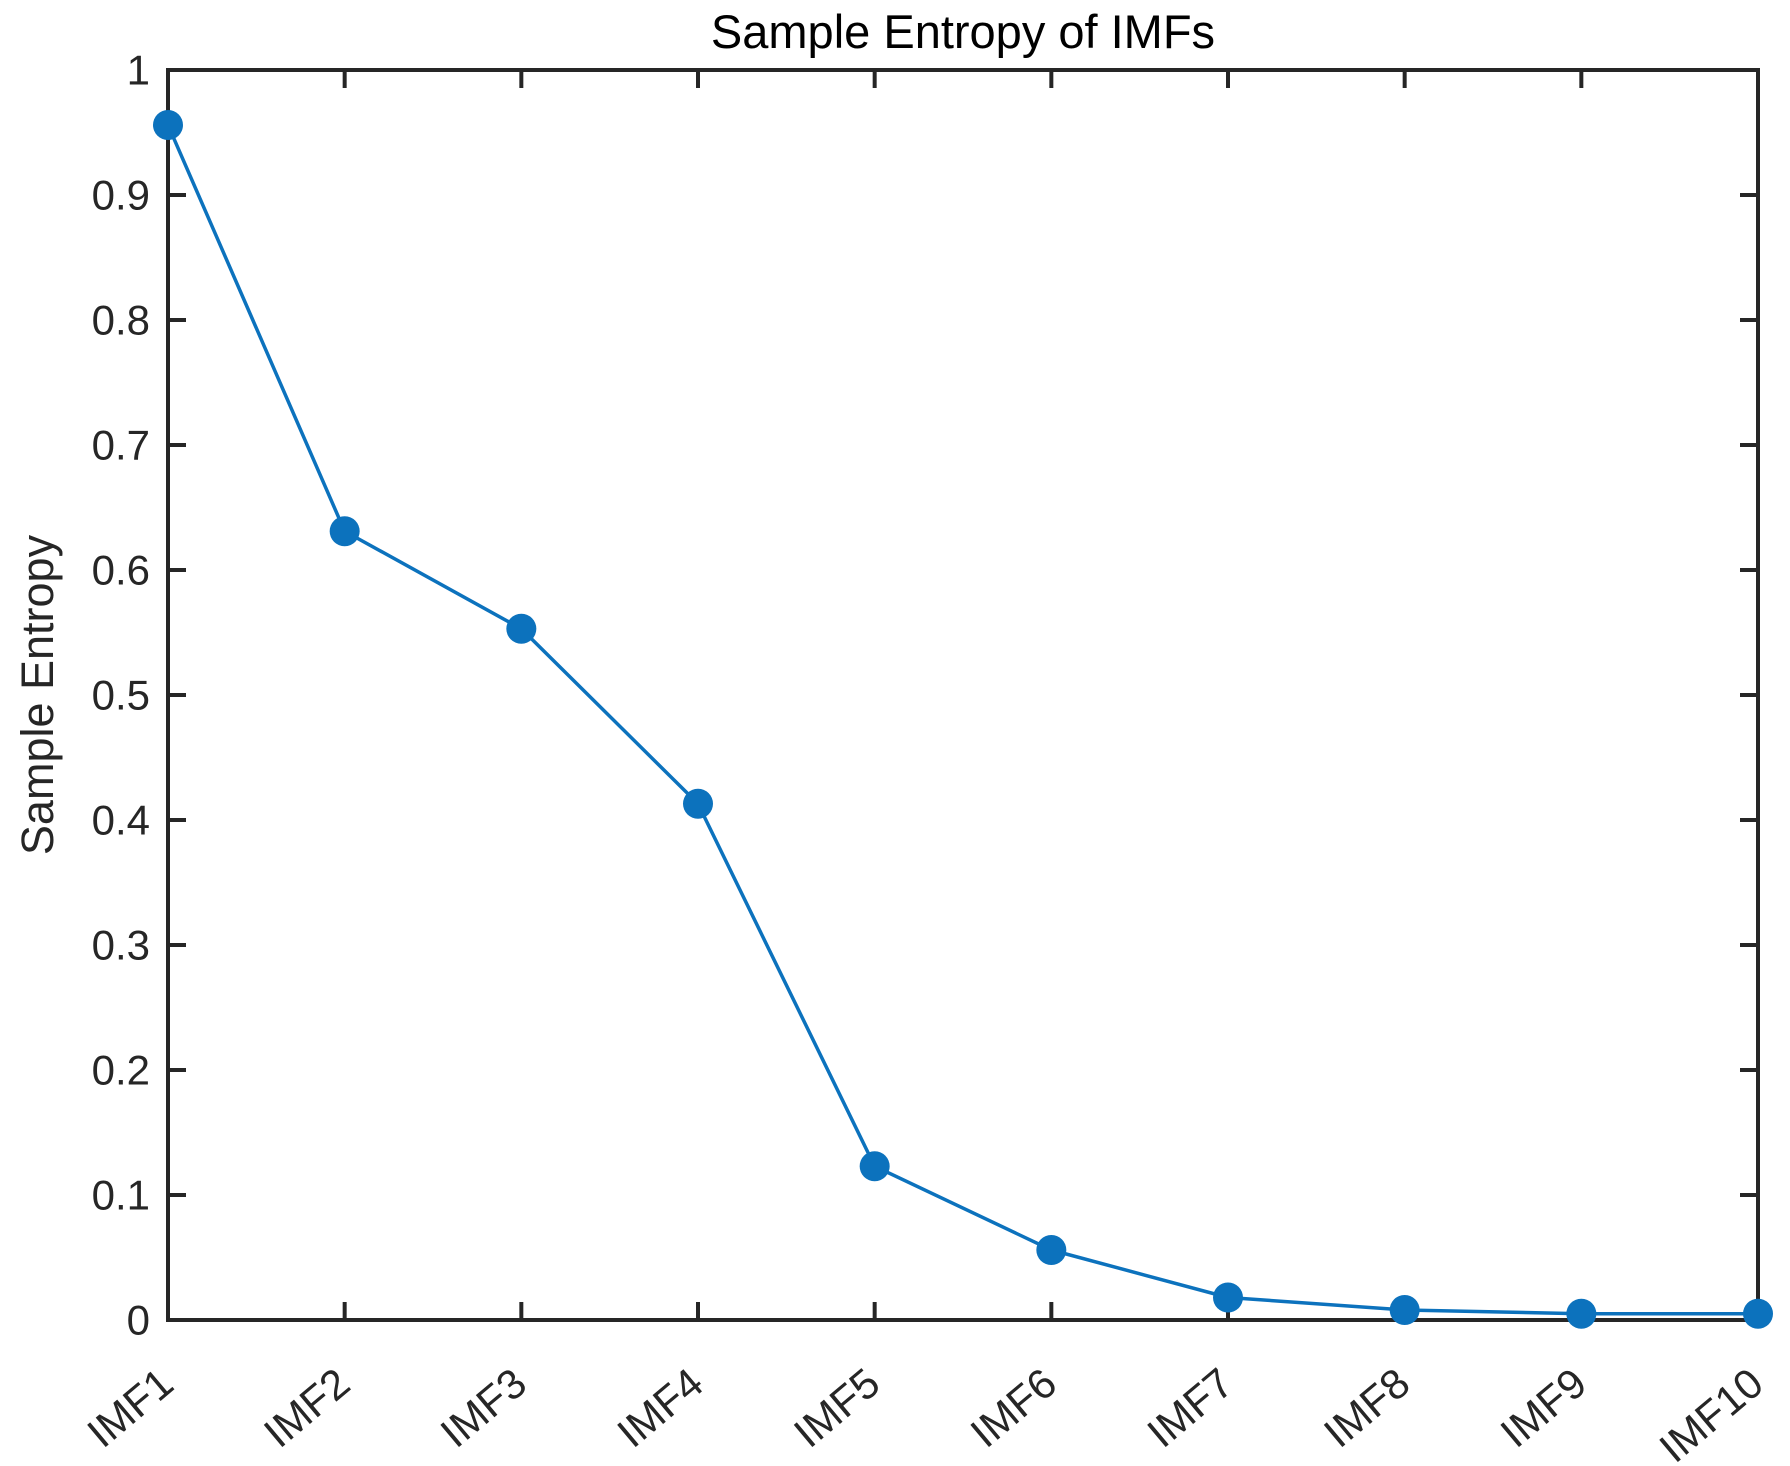 The image size is (1790, 1466). What do you see at coordinates (121, 945) in the screenshot?
I see `y-tick-label: 0.3` at bounding box center [121, 945].